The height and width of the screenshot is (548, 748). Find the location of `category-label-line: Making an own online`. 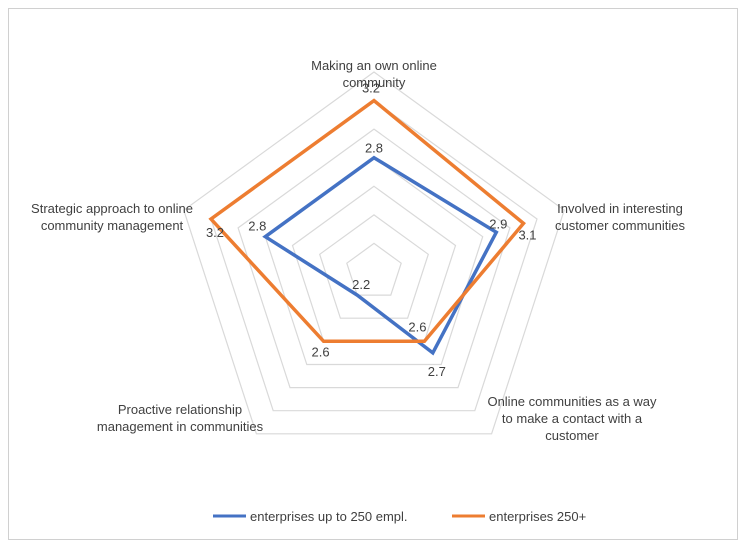

category-label-line: Making an own online is located at coordinates (374, 65).